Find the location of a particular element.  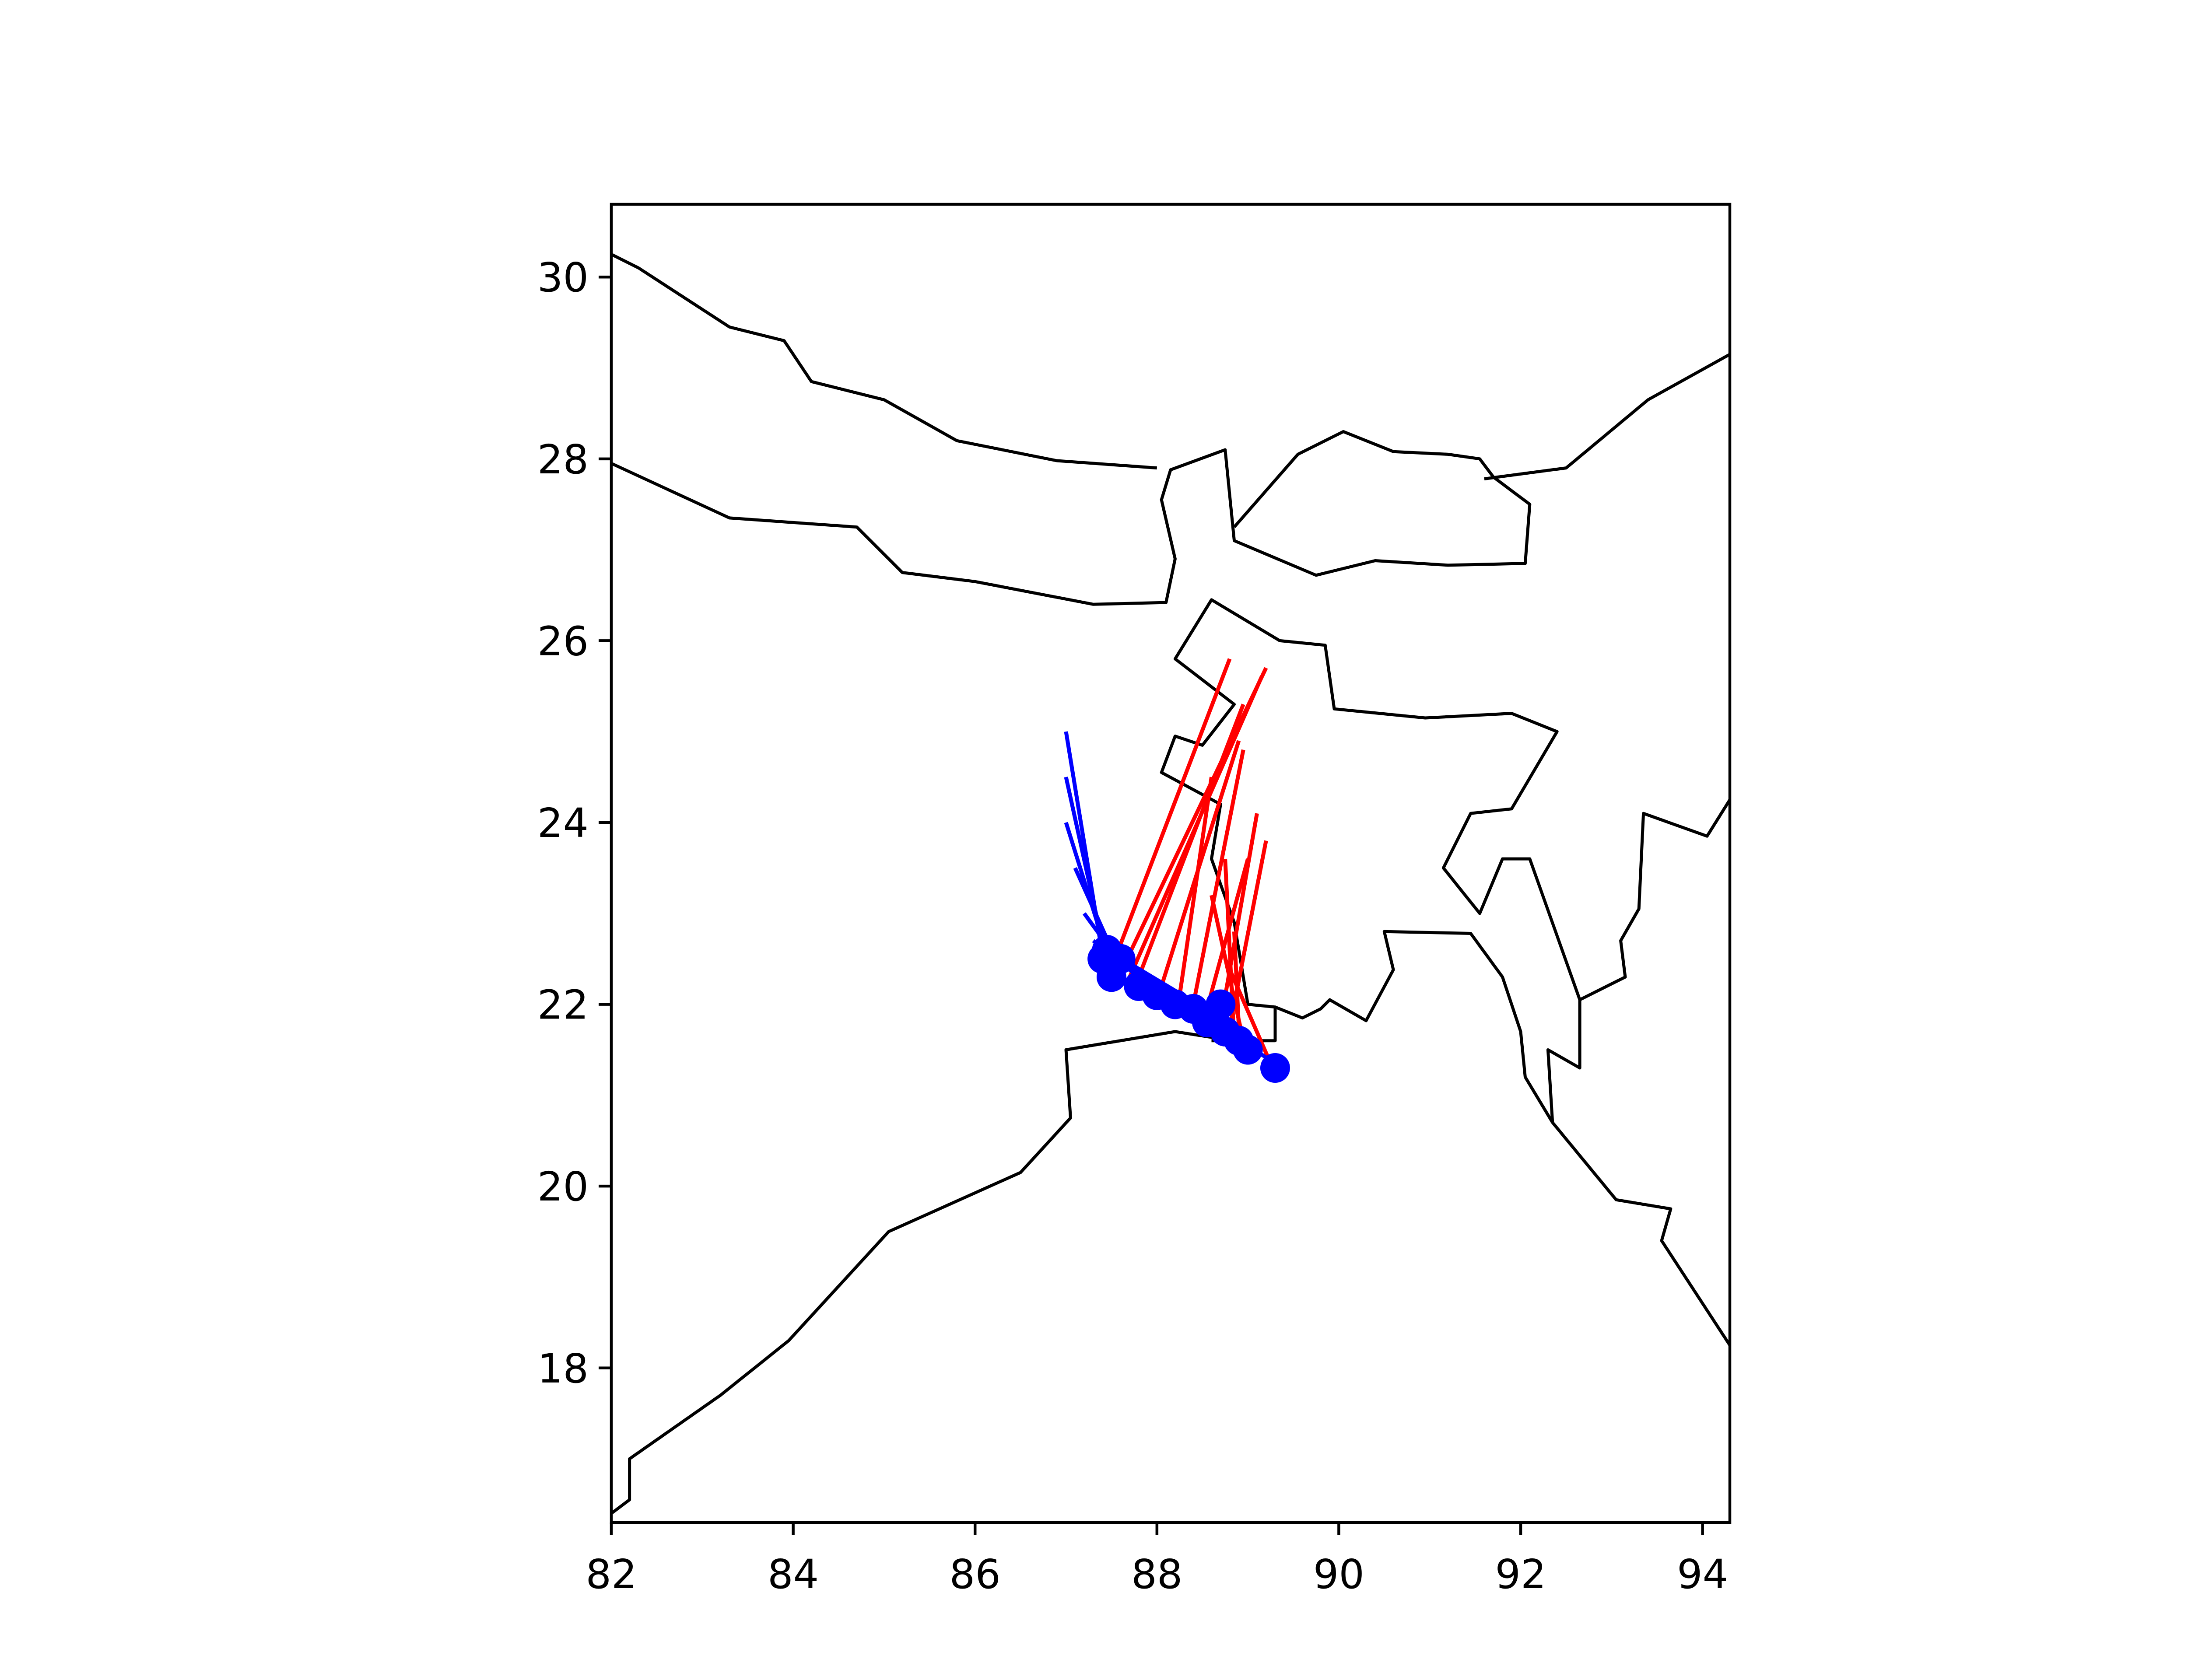

y-tick-label: 24 is located at coordinates (563, 823).